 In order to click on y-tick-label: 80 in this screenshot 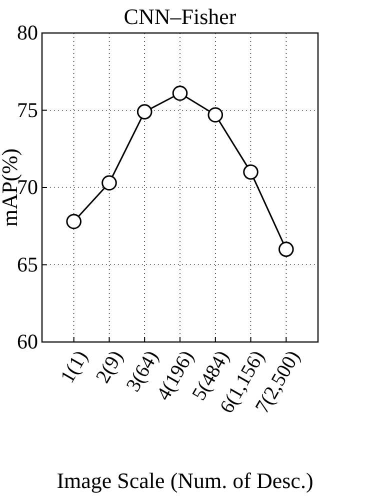, I will do `click(27, 32)`.